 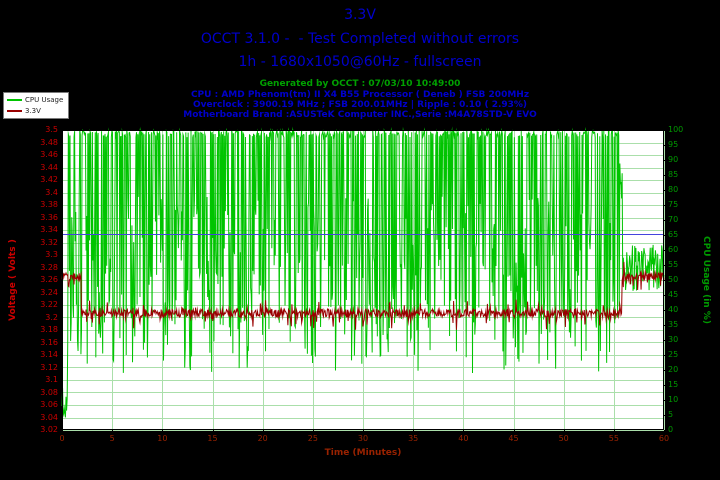 I want to click on voltage-line-swatch, so click(x=14, y=111).